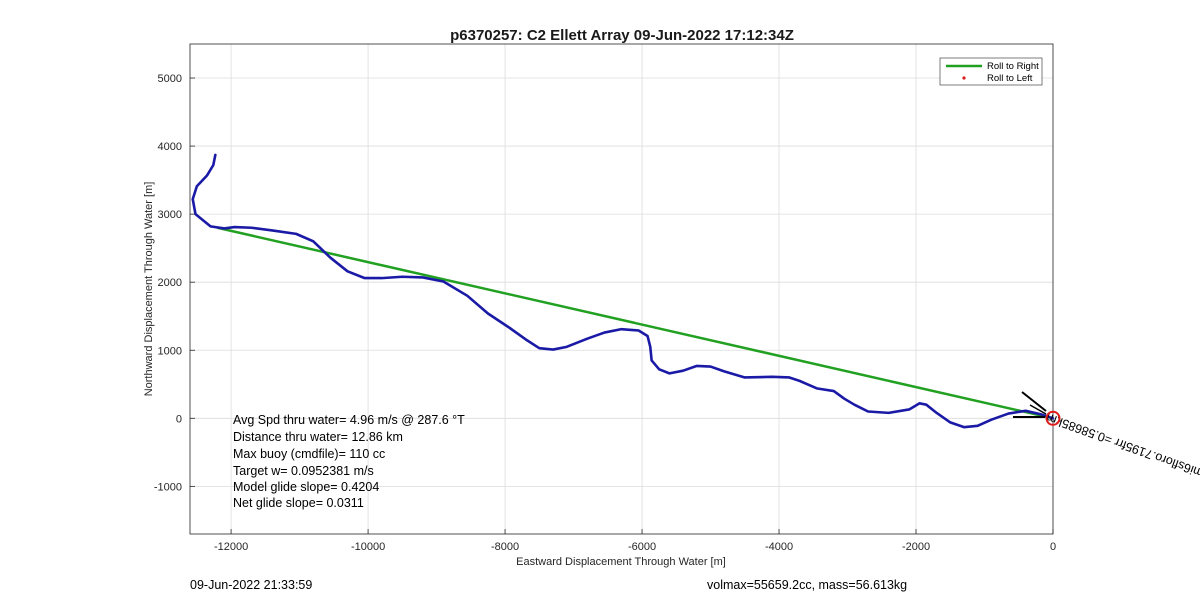  Describe the element at coordinates (1030, 404) in the screenshot. I see `arrow-marks` at that location.